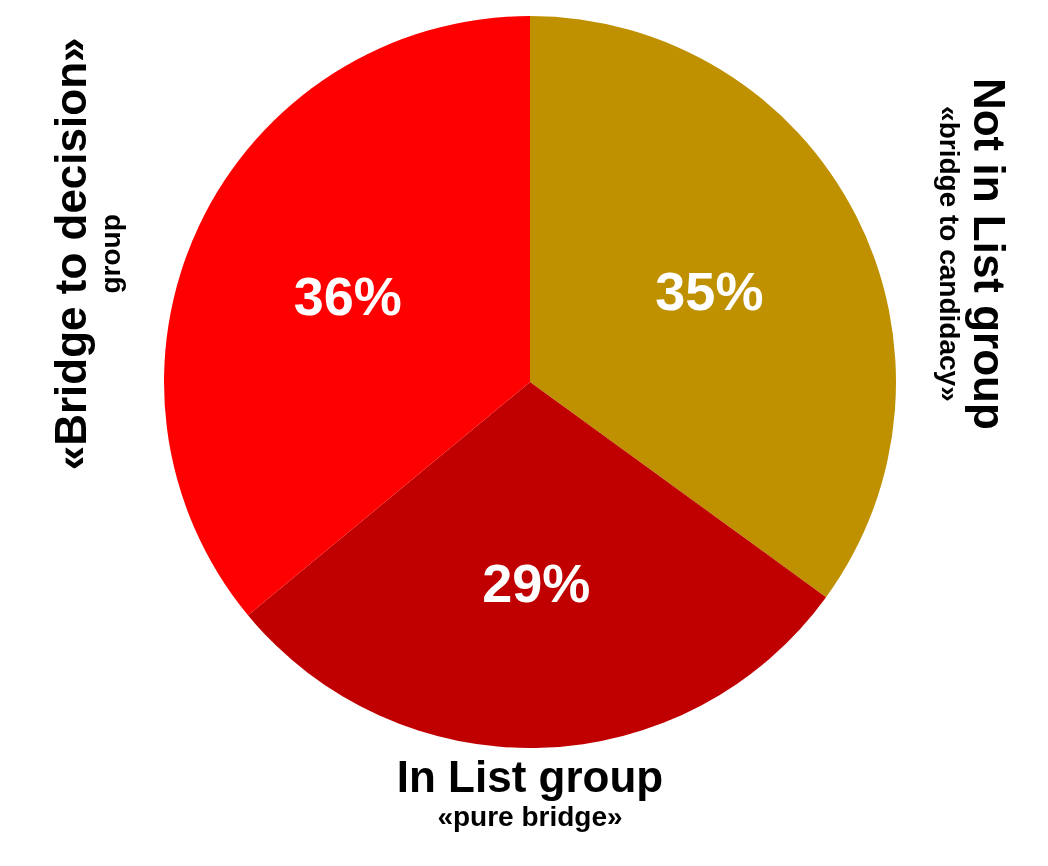  Describe the element at coordinates (347, 296) in the screenshot. I see `data-label: 36%` at that location.